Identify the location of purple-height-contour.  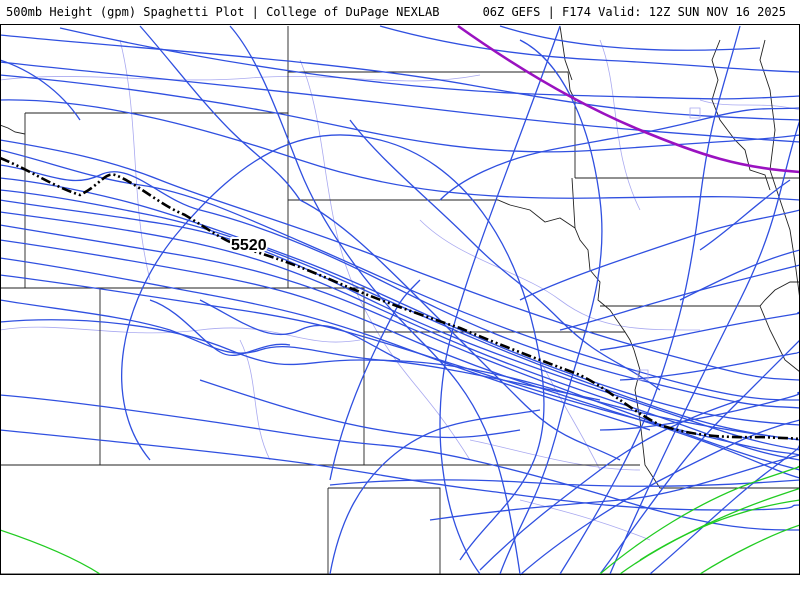
(628, 99).